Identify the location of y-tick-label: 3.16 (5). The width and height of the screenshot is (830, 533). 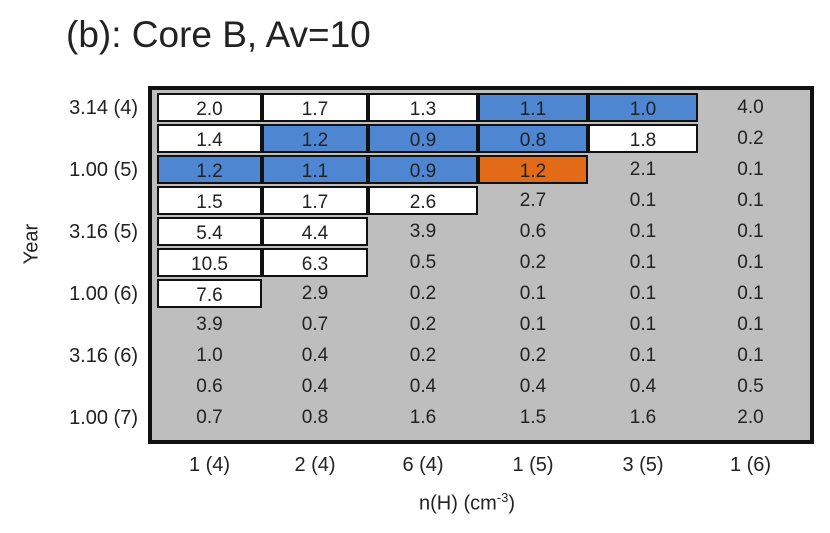
(103, 231).